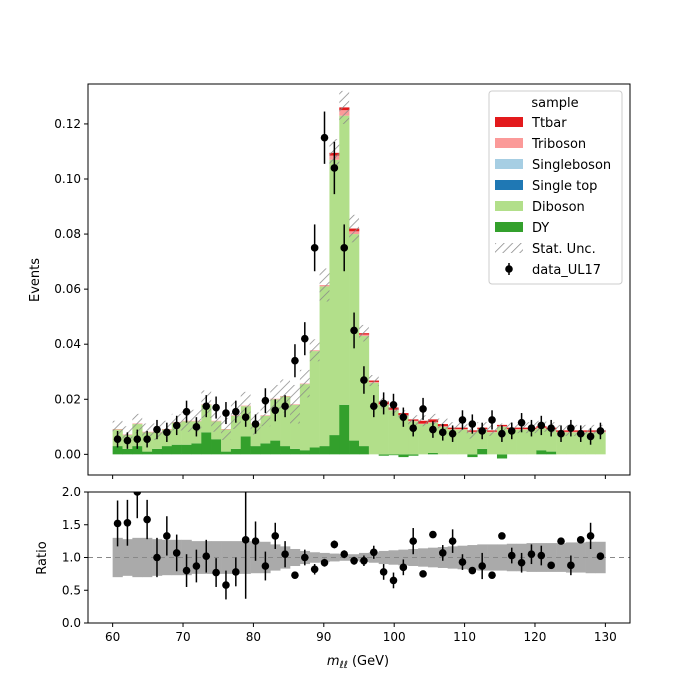 The width and height of the screenshot is (700, 700). I want to click on ratio-y-axis: 0.0 0.5 1.0 1.5 2.0, so click(75, 557).